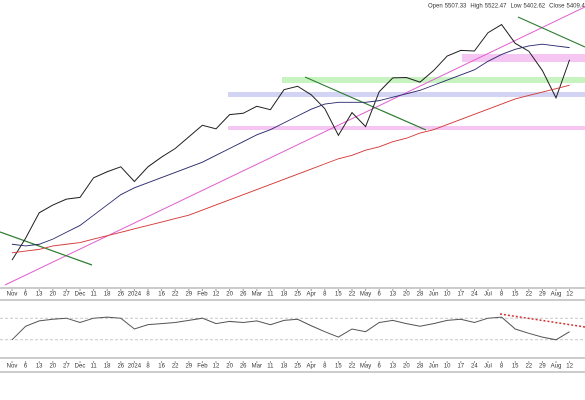 The height and width of the screenshot is (400, 585). I want to click on series-line, so click(290, 328).